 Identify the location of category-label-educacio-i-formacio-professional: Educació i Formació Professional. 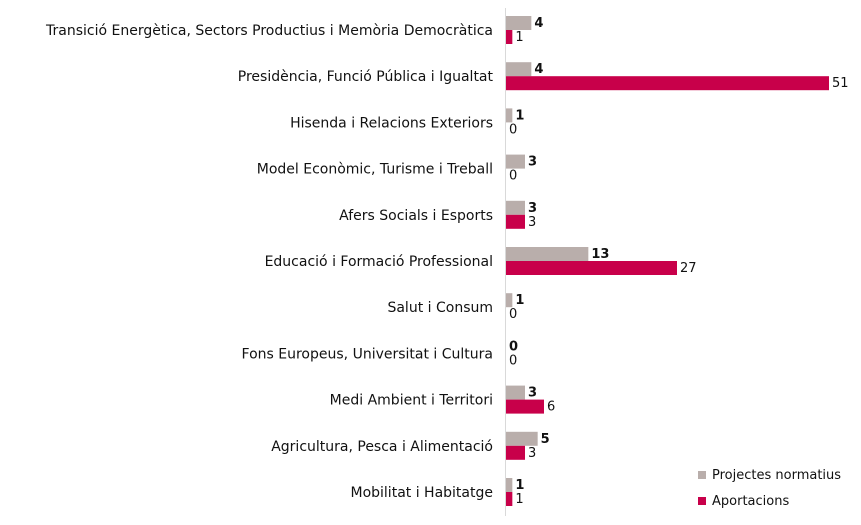
(379, 262).